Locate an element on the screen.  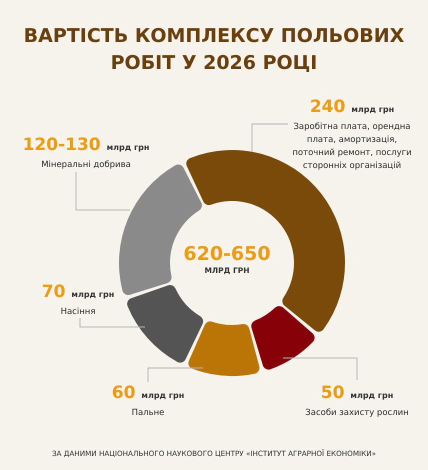
slice-label: Заробітна плата, орендна плата, амортизація, поточний ремонт, послуги сторонніх організацій is located at coordinates (352, 146).